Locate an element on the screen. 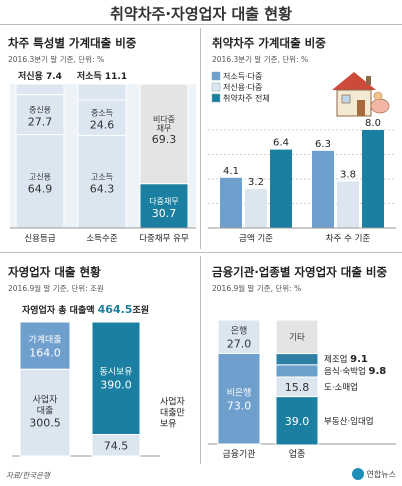 The image size is (402, 486). category-label: 금융기관 is located at coordinates (238, 454).